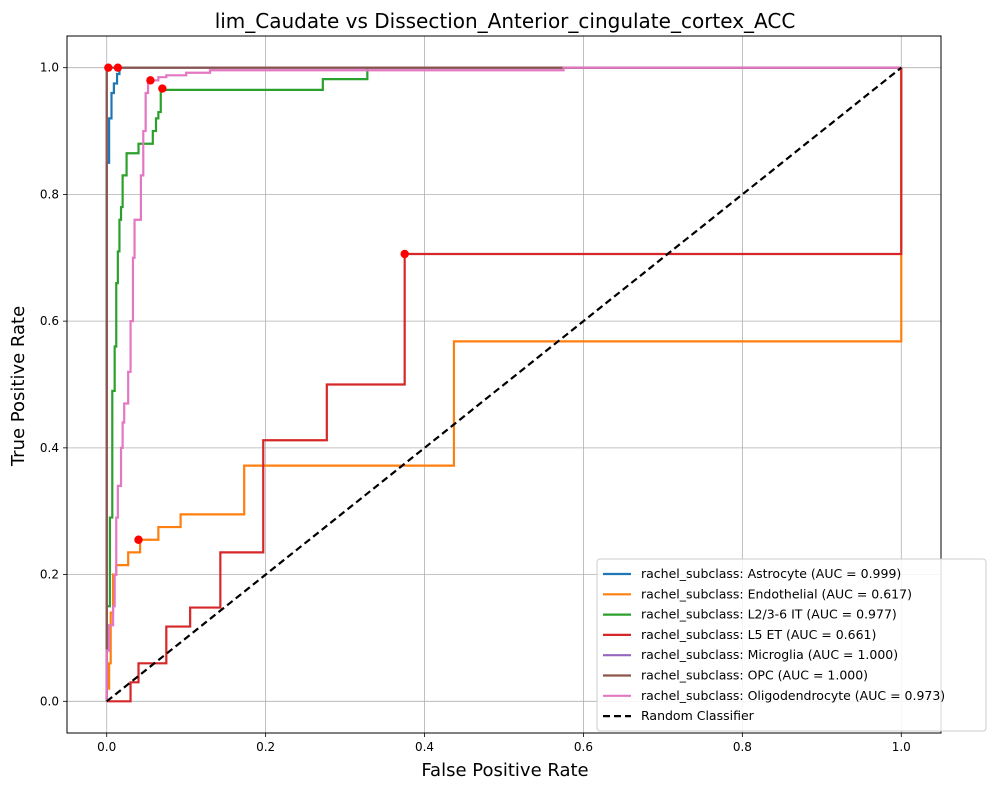 The width and height of the screenshot is (994, 790). Describe the element at coordinates (49, 575) in the screenshot. I see `y-tick-label: 0.2` at that location.